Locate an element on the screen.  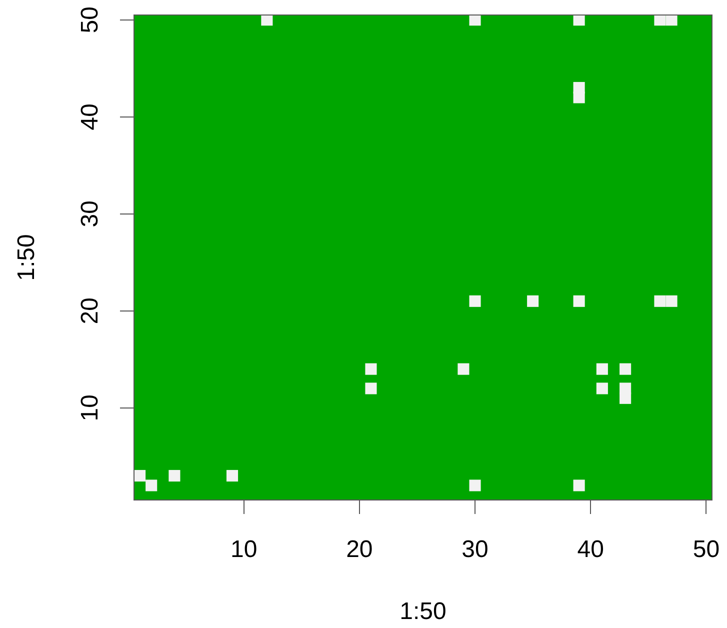
x-tick-label: 30 is located at coordinates (475, 550).